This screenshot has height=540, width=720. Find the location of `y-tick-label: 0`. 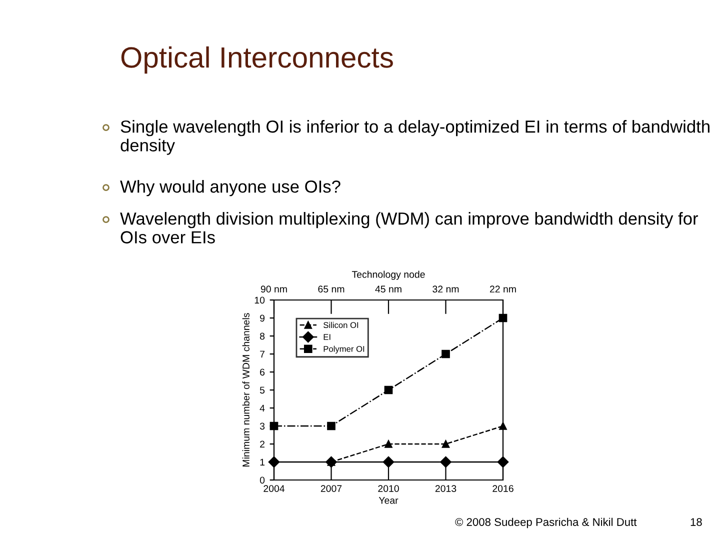

y-tick-label: 0 is located at coordinates (262, 480).